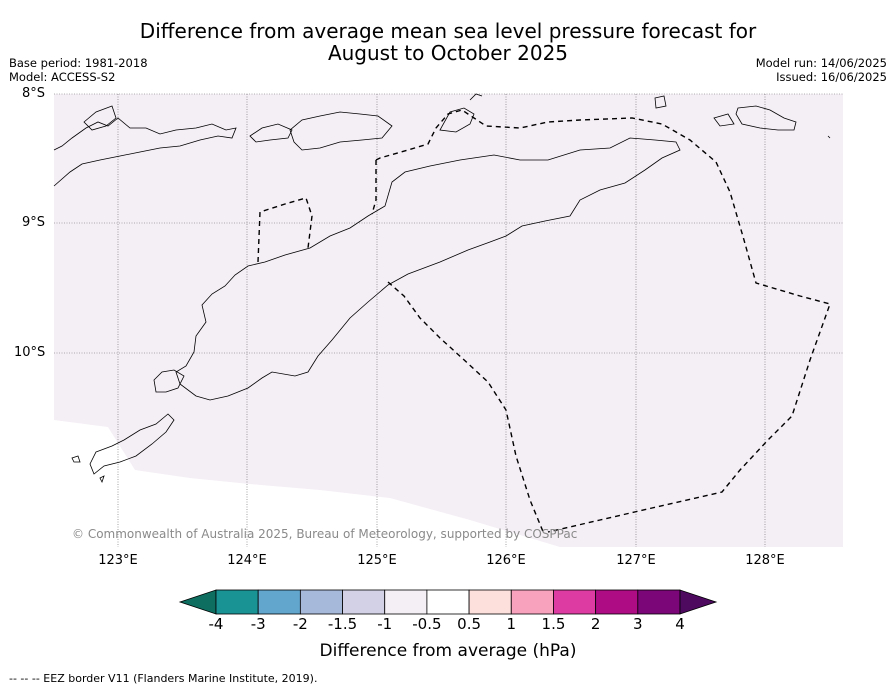 The image size is (896, 690). I want to click on eez-south, so click(466, 408).